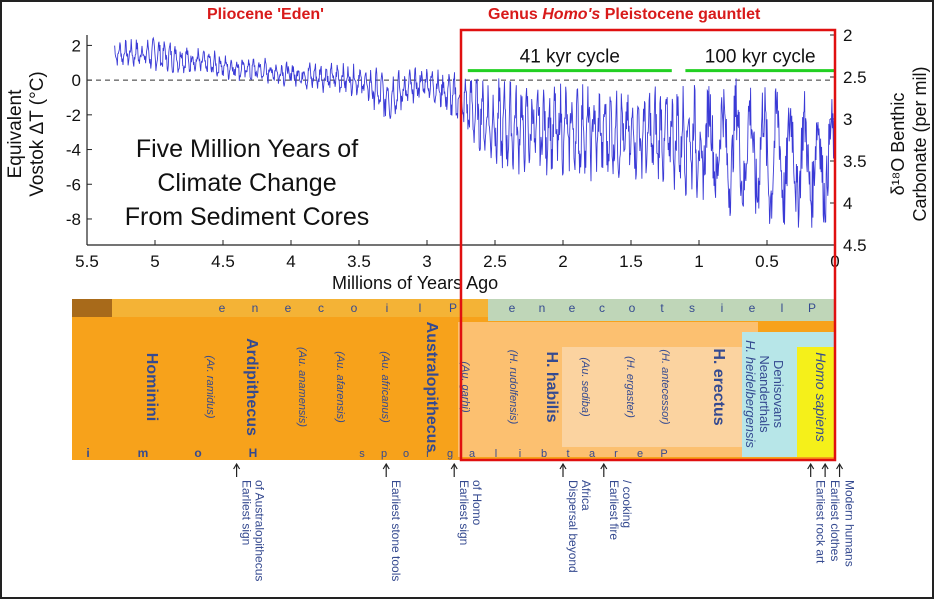  Describe the element at coordinates (359, 261) in the screenshot. I see `x-tick-label: 3.5` at that location.